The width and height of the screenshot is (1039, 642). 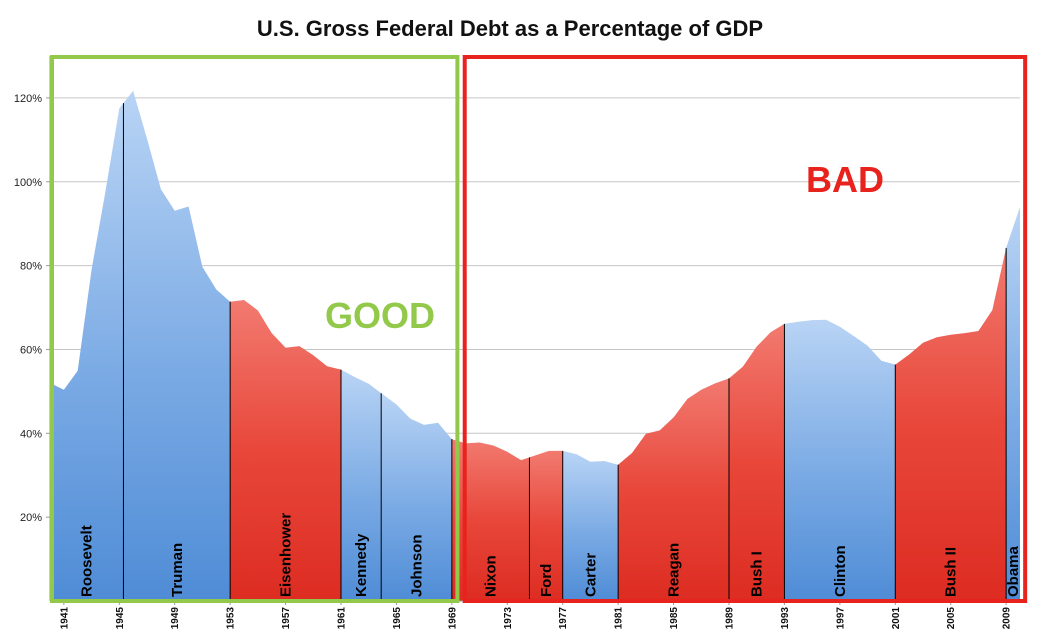 What do you see at coordinates (673, 489) in the screenshot?
I see `area-reagan` at bounding box center [673, 489].